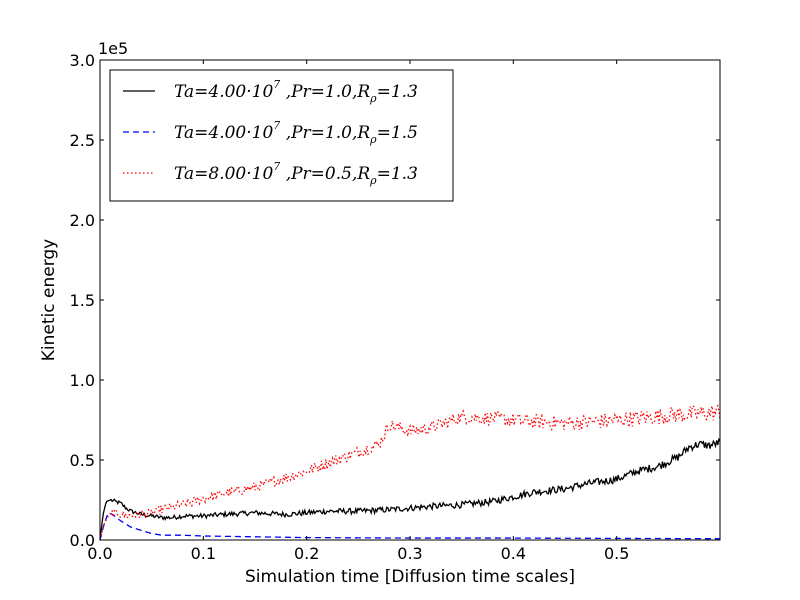  Describe the element at coordinates (296, 173) in the screenshot. I see `legend-label-3: Ta=8.00·107 ,Pr=0.5,Rρ=1.3` at that location.